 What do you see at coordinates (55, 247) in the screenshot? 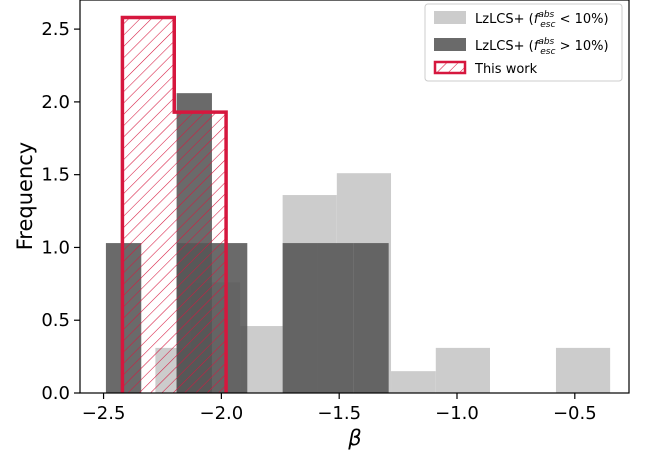
I see `y-tick-label: 1.0` at bounding box center [55, 247].